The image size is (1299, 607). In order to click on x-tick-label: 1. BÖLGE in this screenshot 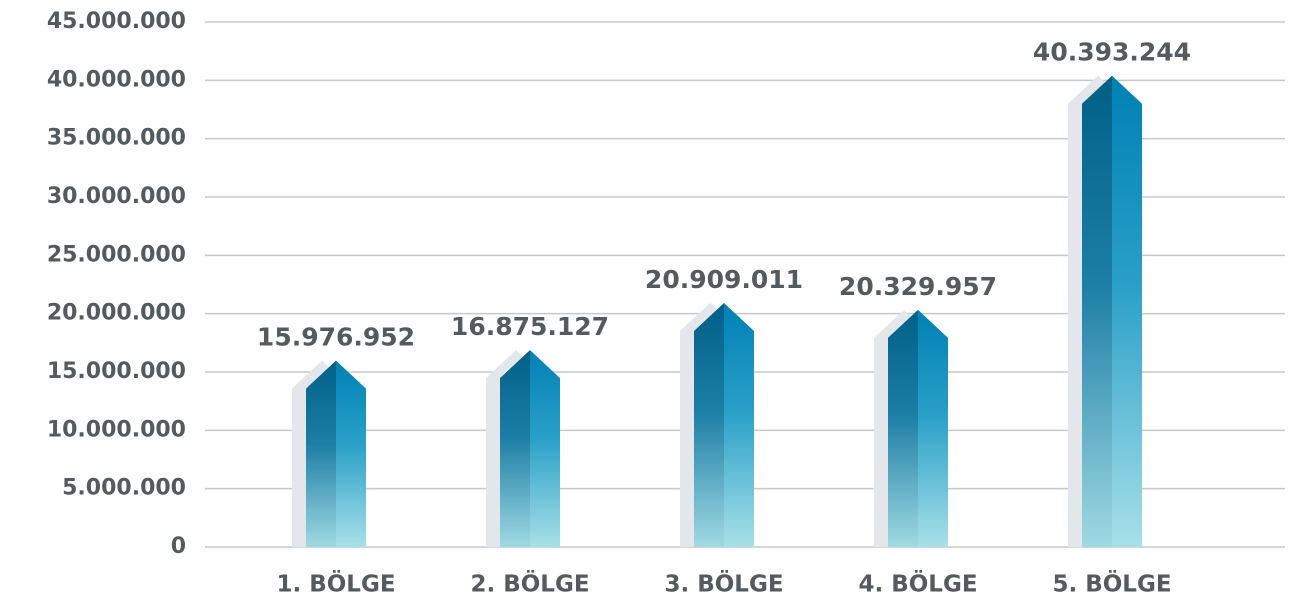, I will do `click(335, 584)`.